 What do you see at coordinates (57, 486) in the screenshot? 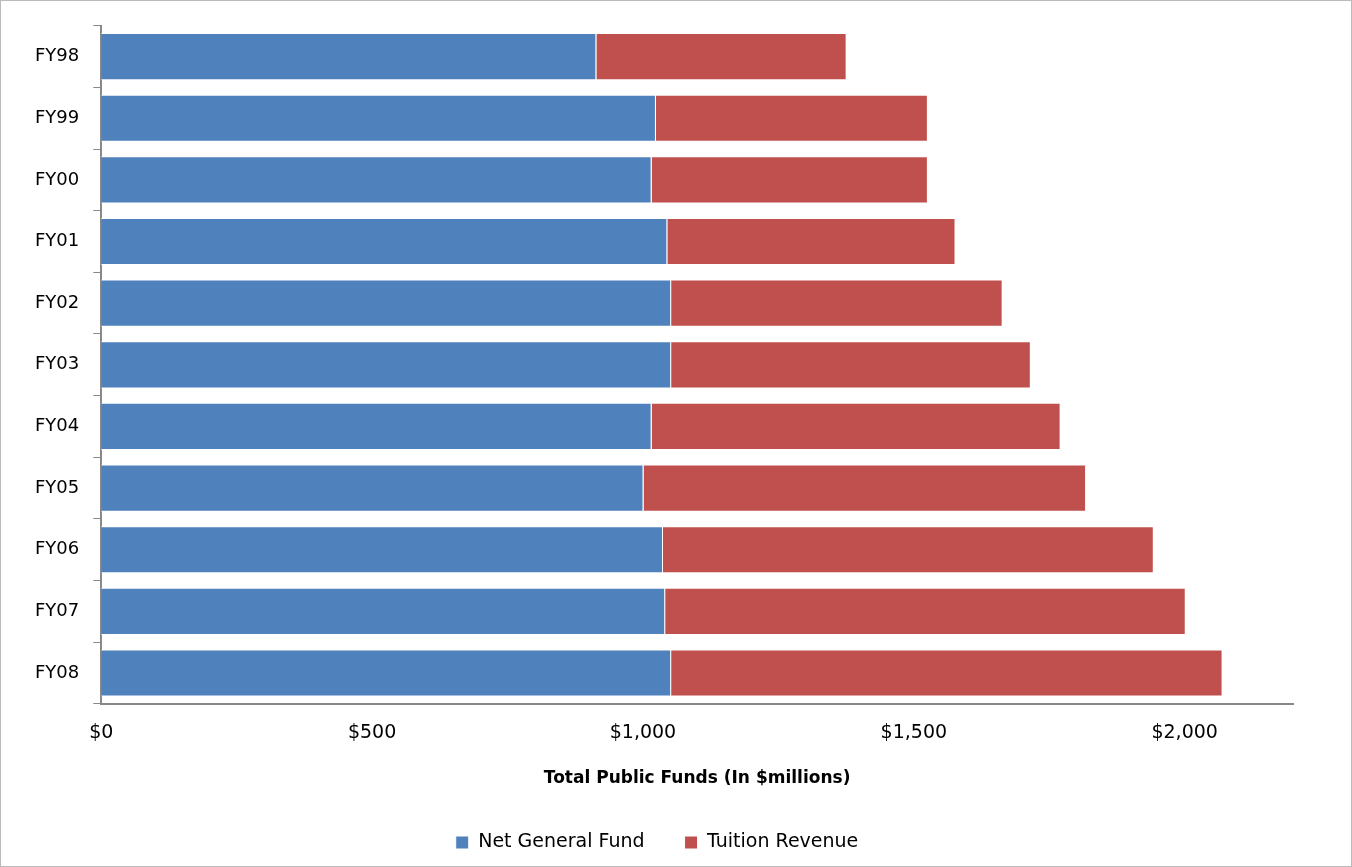
I see `y-tick-label: FY05` at bounding box center [57, 486].